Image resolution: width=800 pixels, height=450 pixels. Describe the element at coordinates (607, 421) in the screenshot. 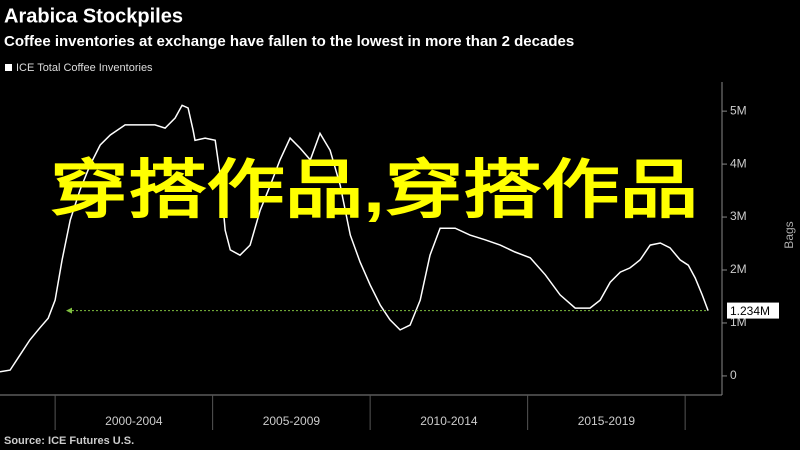

I see `x-tick-label: 2015-2019` at that location.